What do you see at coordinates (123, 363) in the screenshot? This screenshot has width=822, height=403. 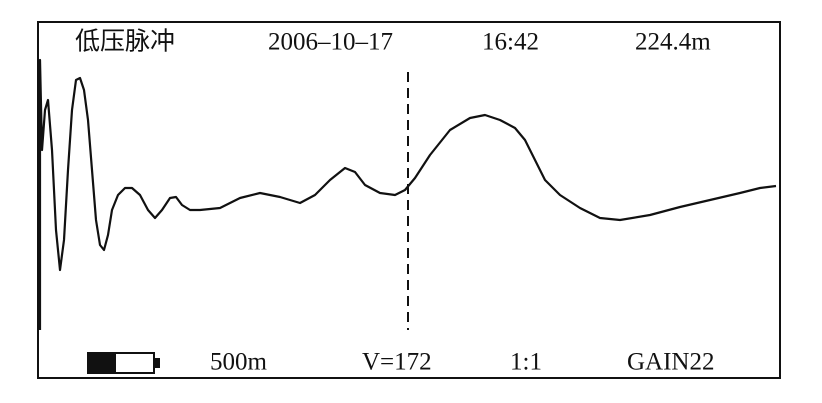 I see `battery-icon` at bounding box center [123, 363].